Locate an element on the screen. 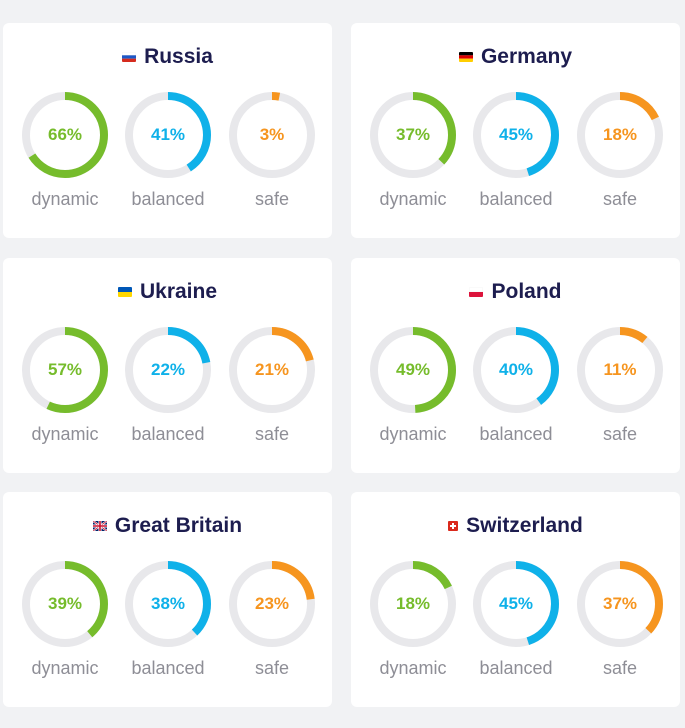  gauge-dynamic: 37% is located at coordinates (413, 135).